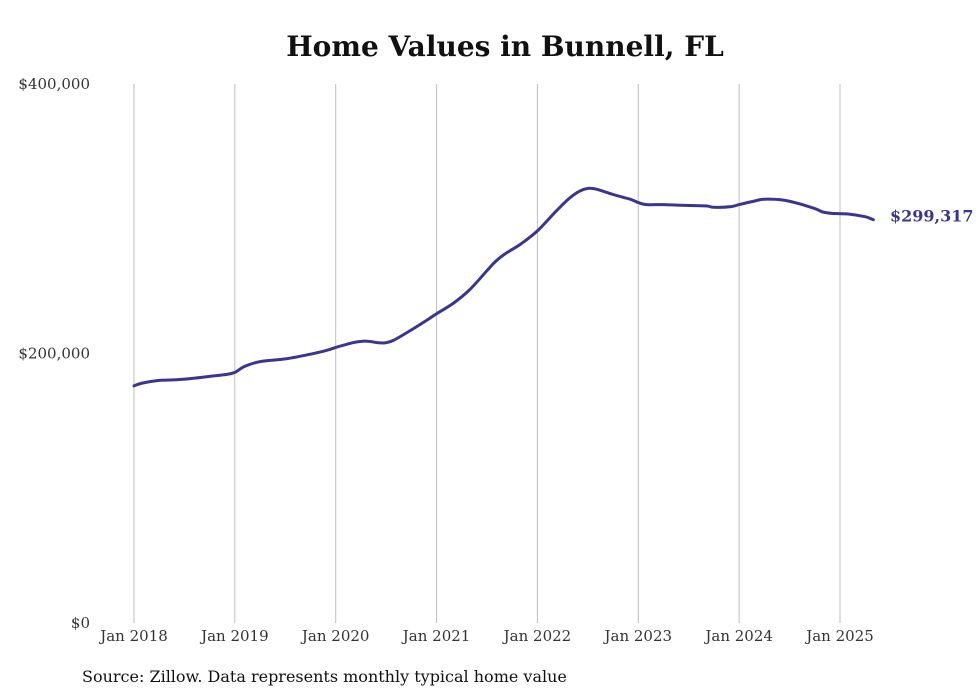  What do you see at coordinates (932, 216) in the screenshot?
I see `end-value-label: $299,317` at bounding box center [932, 216].